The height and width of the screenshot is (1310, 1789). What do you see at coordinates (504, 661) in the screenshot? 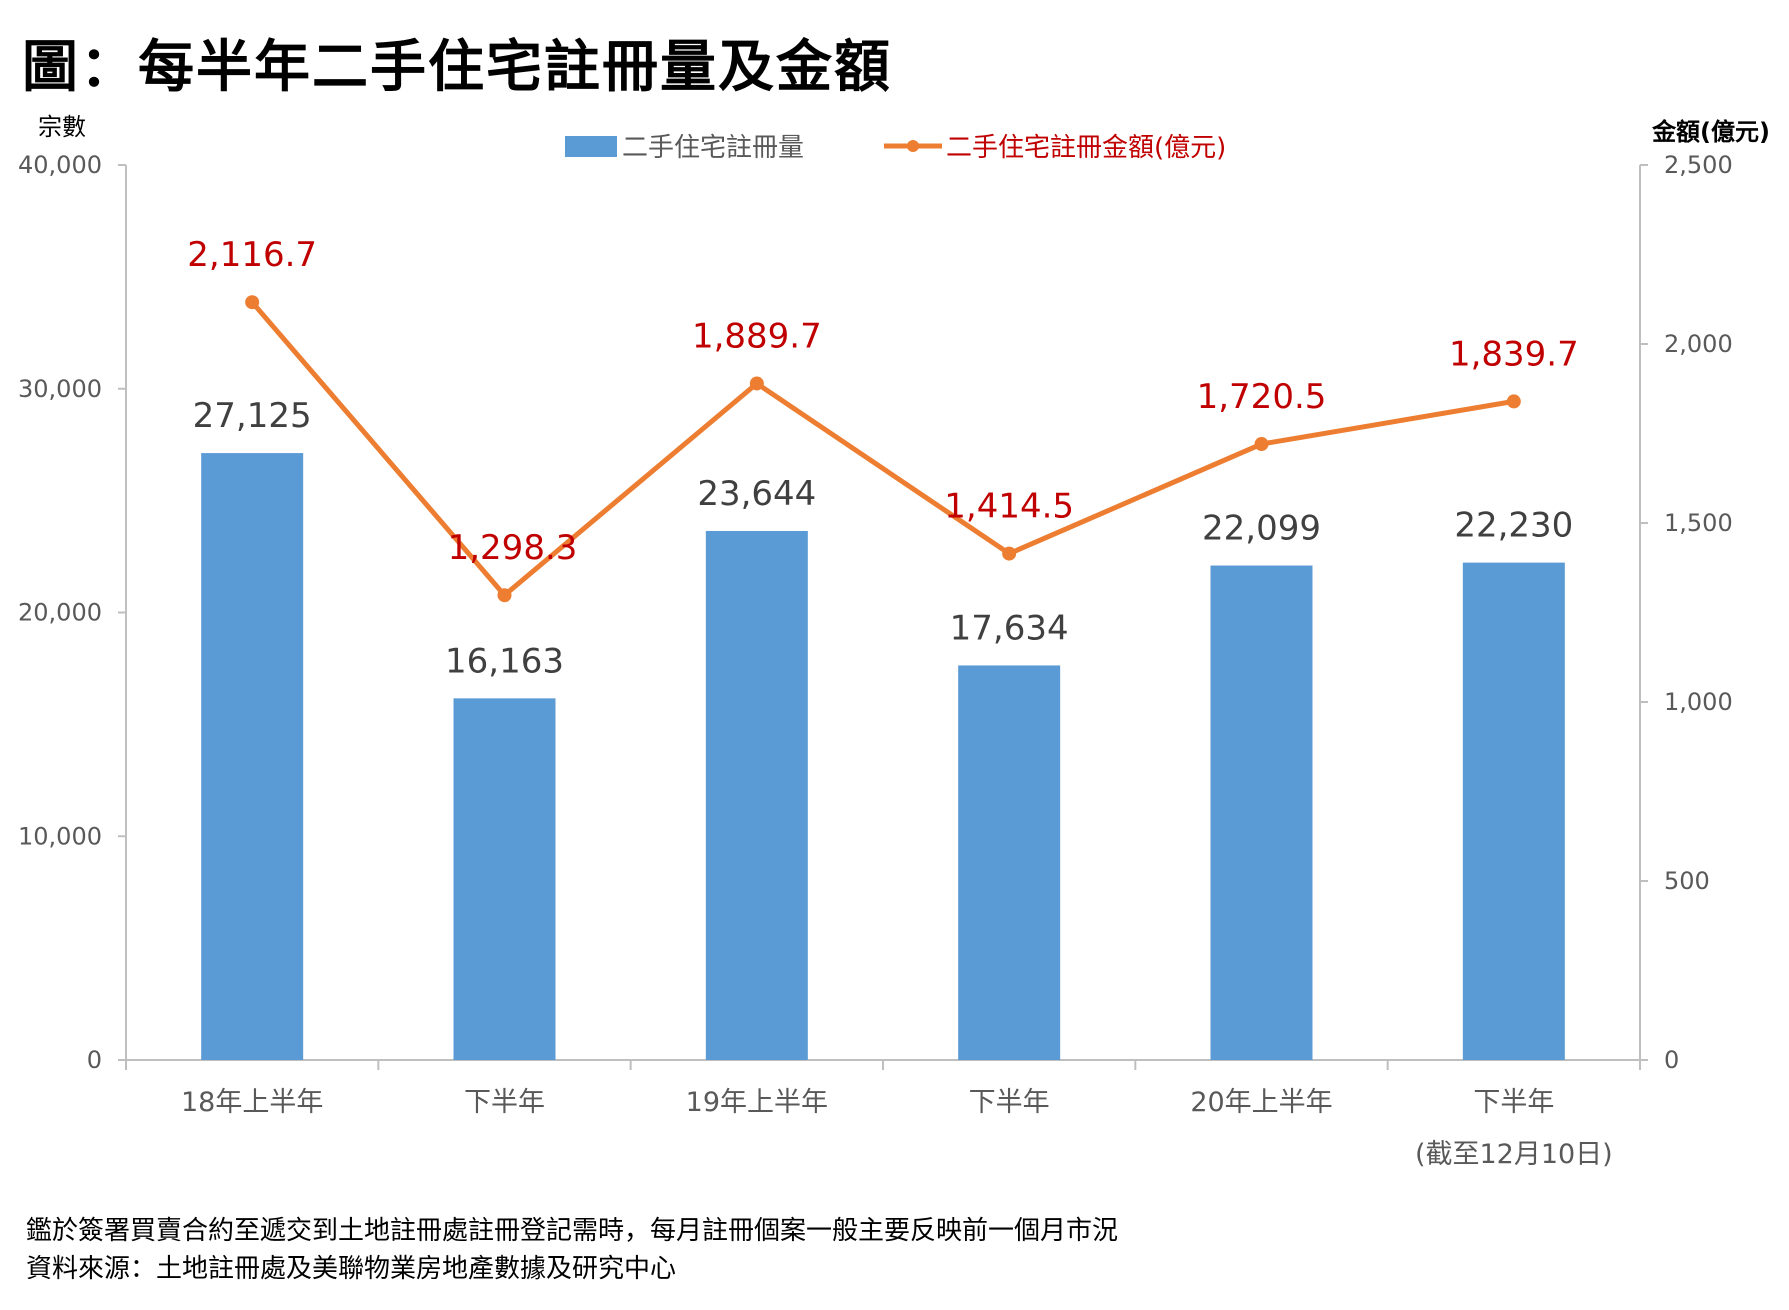
I see `bar-data-label: 16,163` at bounding box center [504, 661].